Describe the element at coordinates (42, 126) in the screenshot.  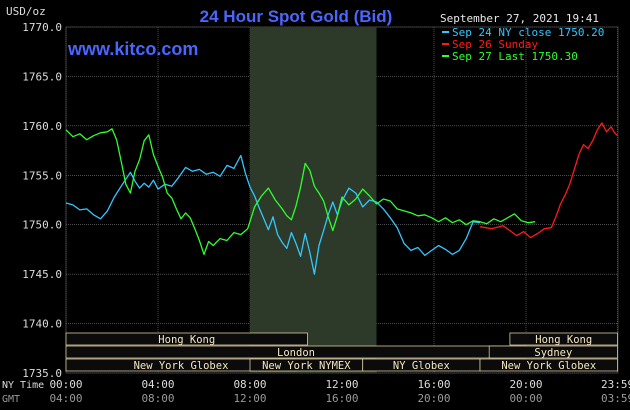
I see `y-tick-label: 1760.0` at that location.